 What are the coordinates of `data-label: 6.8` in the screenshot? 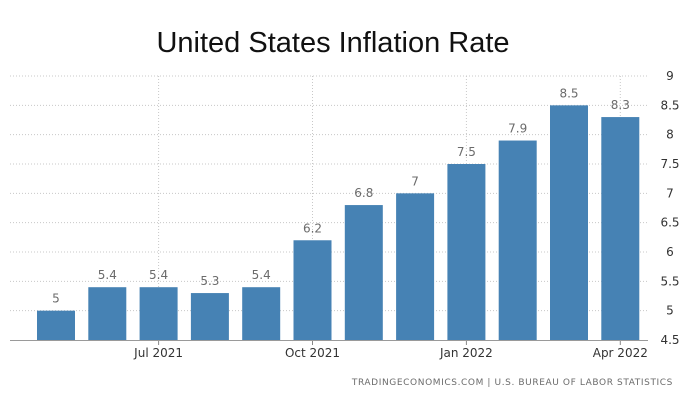 It's located at (363, 193).